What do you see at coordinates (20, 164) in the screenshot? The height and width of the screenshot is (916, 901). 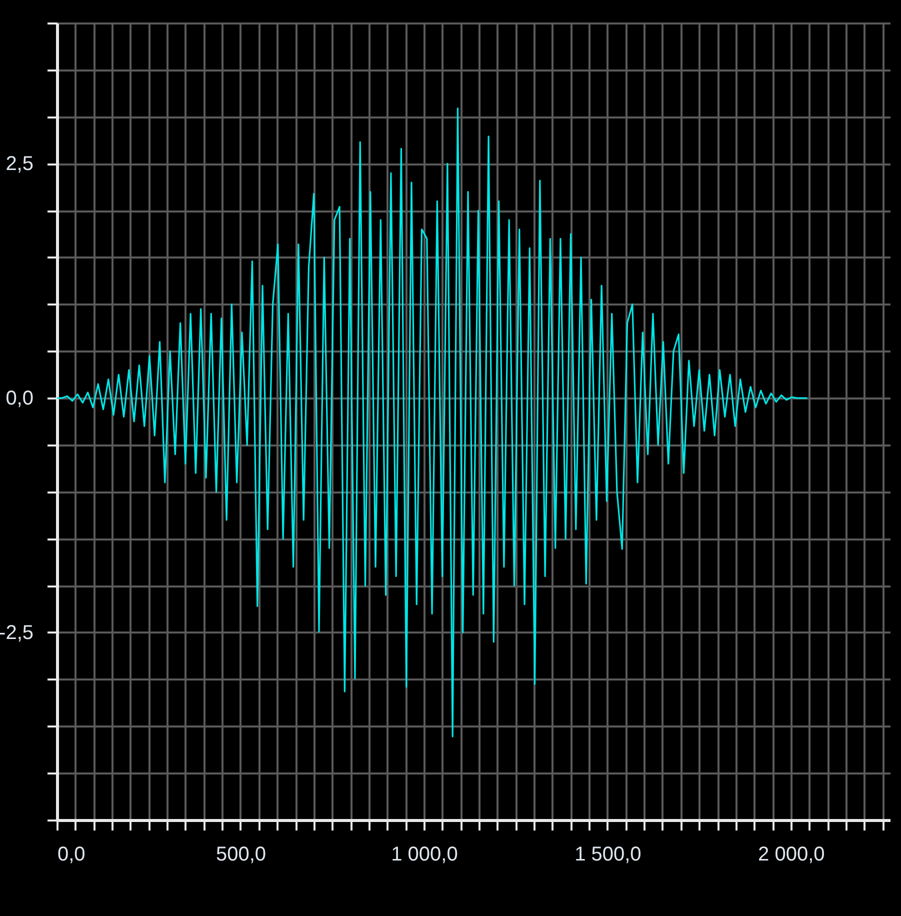 I see `y-tick-label: 2,5` at bounding box center [20, 164].